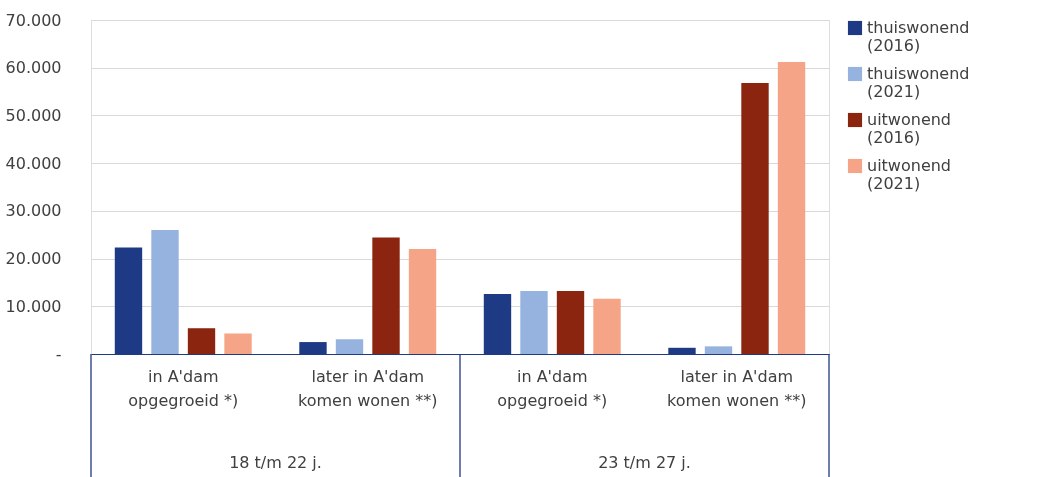 The image size is (1046, 477). I want to click on text: 18 t/m 22 j., so click(275, 462).